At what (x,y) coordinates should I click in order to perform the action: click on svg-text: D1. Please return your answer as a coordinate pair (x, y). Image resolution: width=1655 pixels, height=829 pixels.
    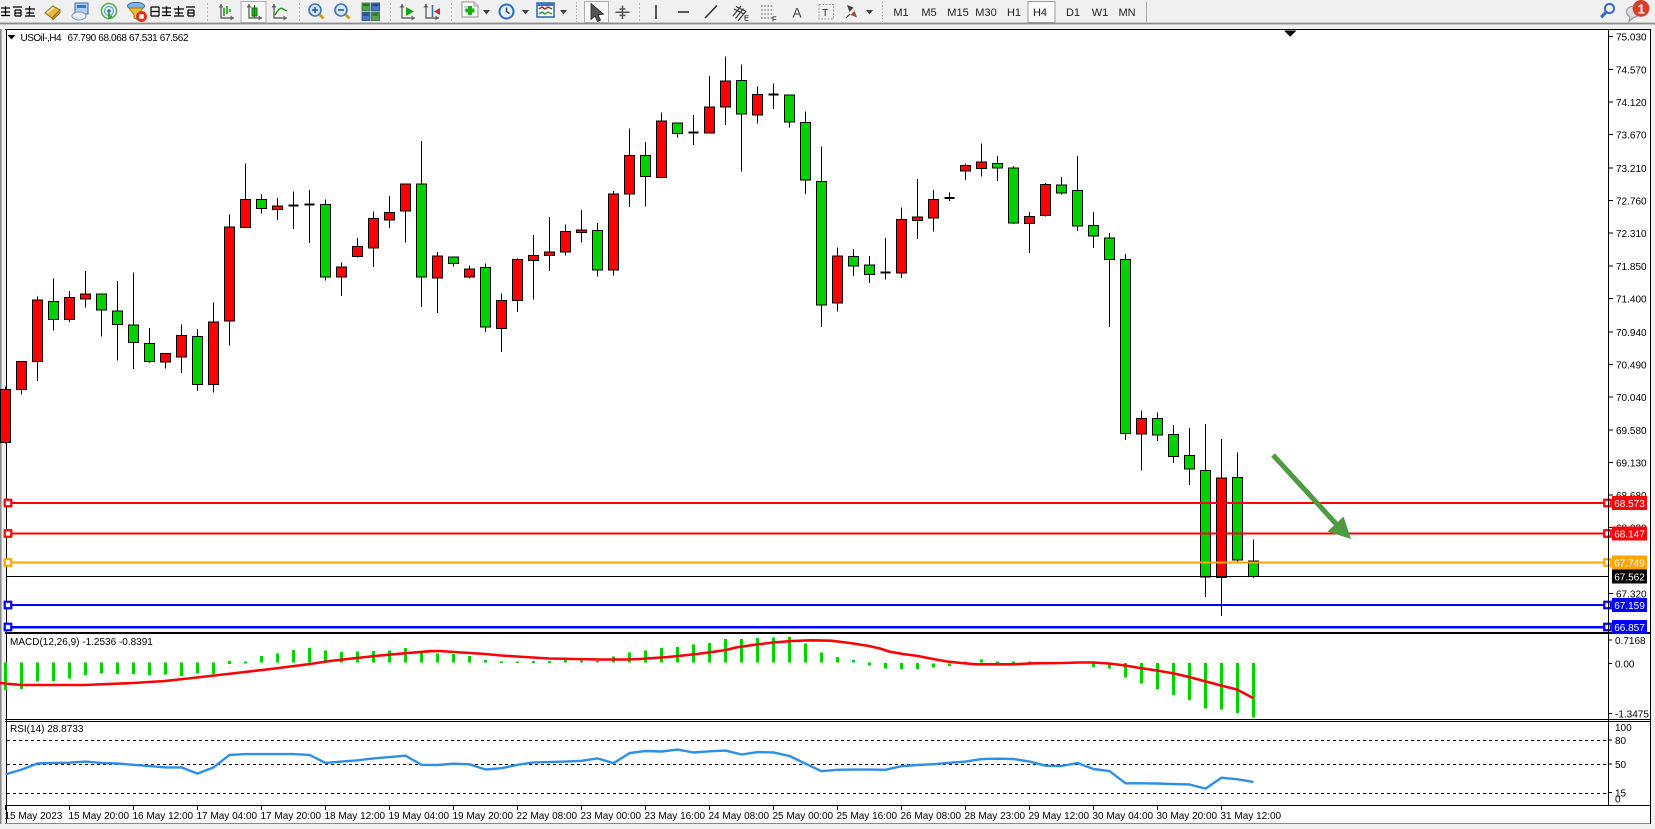
    Looking at the image, I should click on (1073, 13).